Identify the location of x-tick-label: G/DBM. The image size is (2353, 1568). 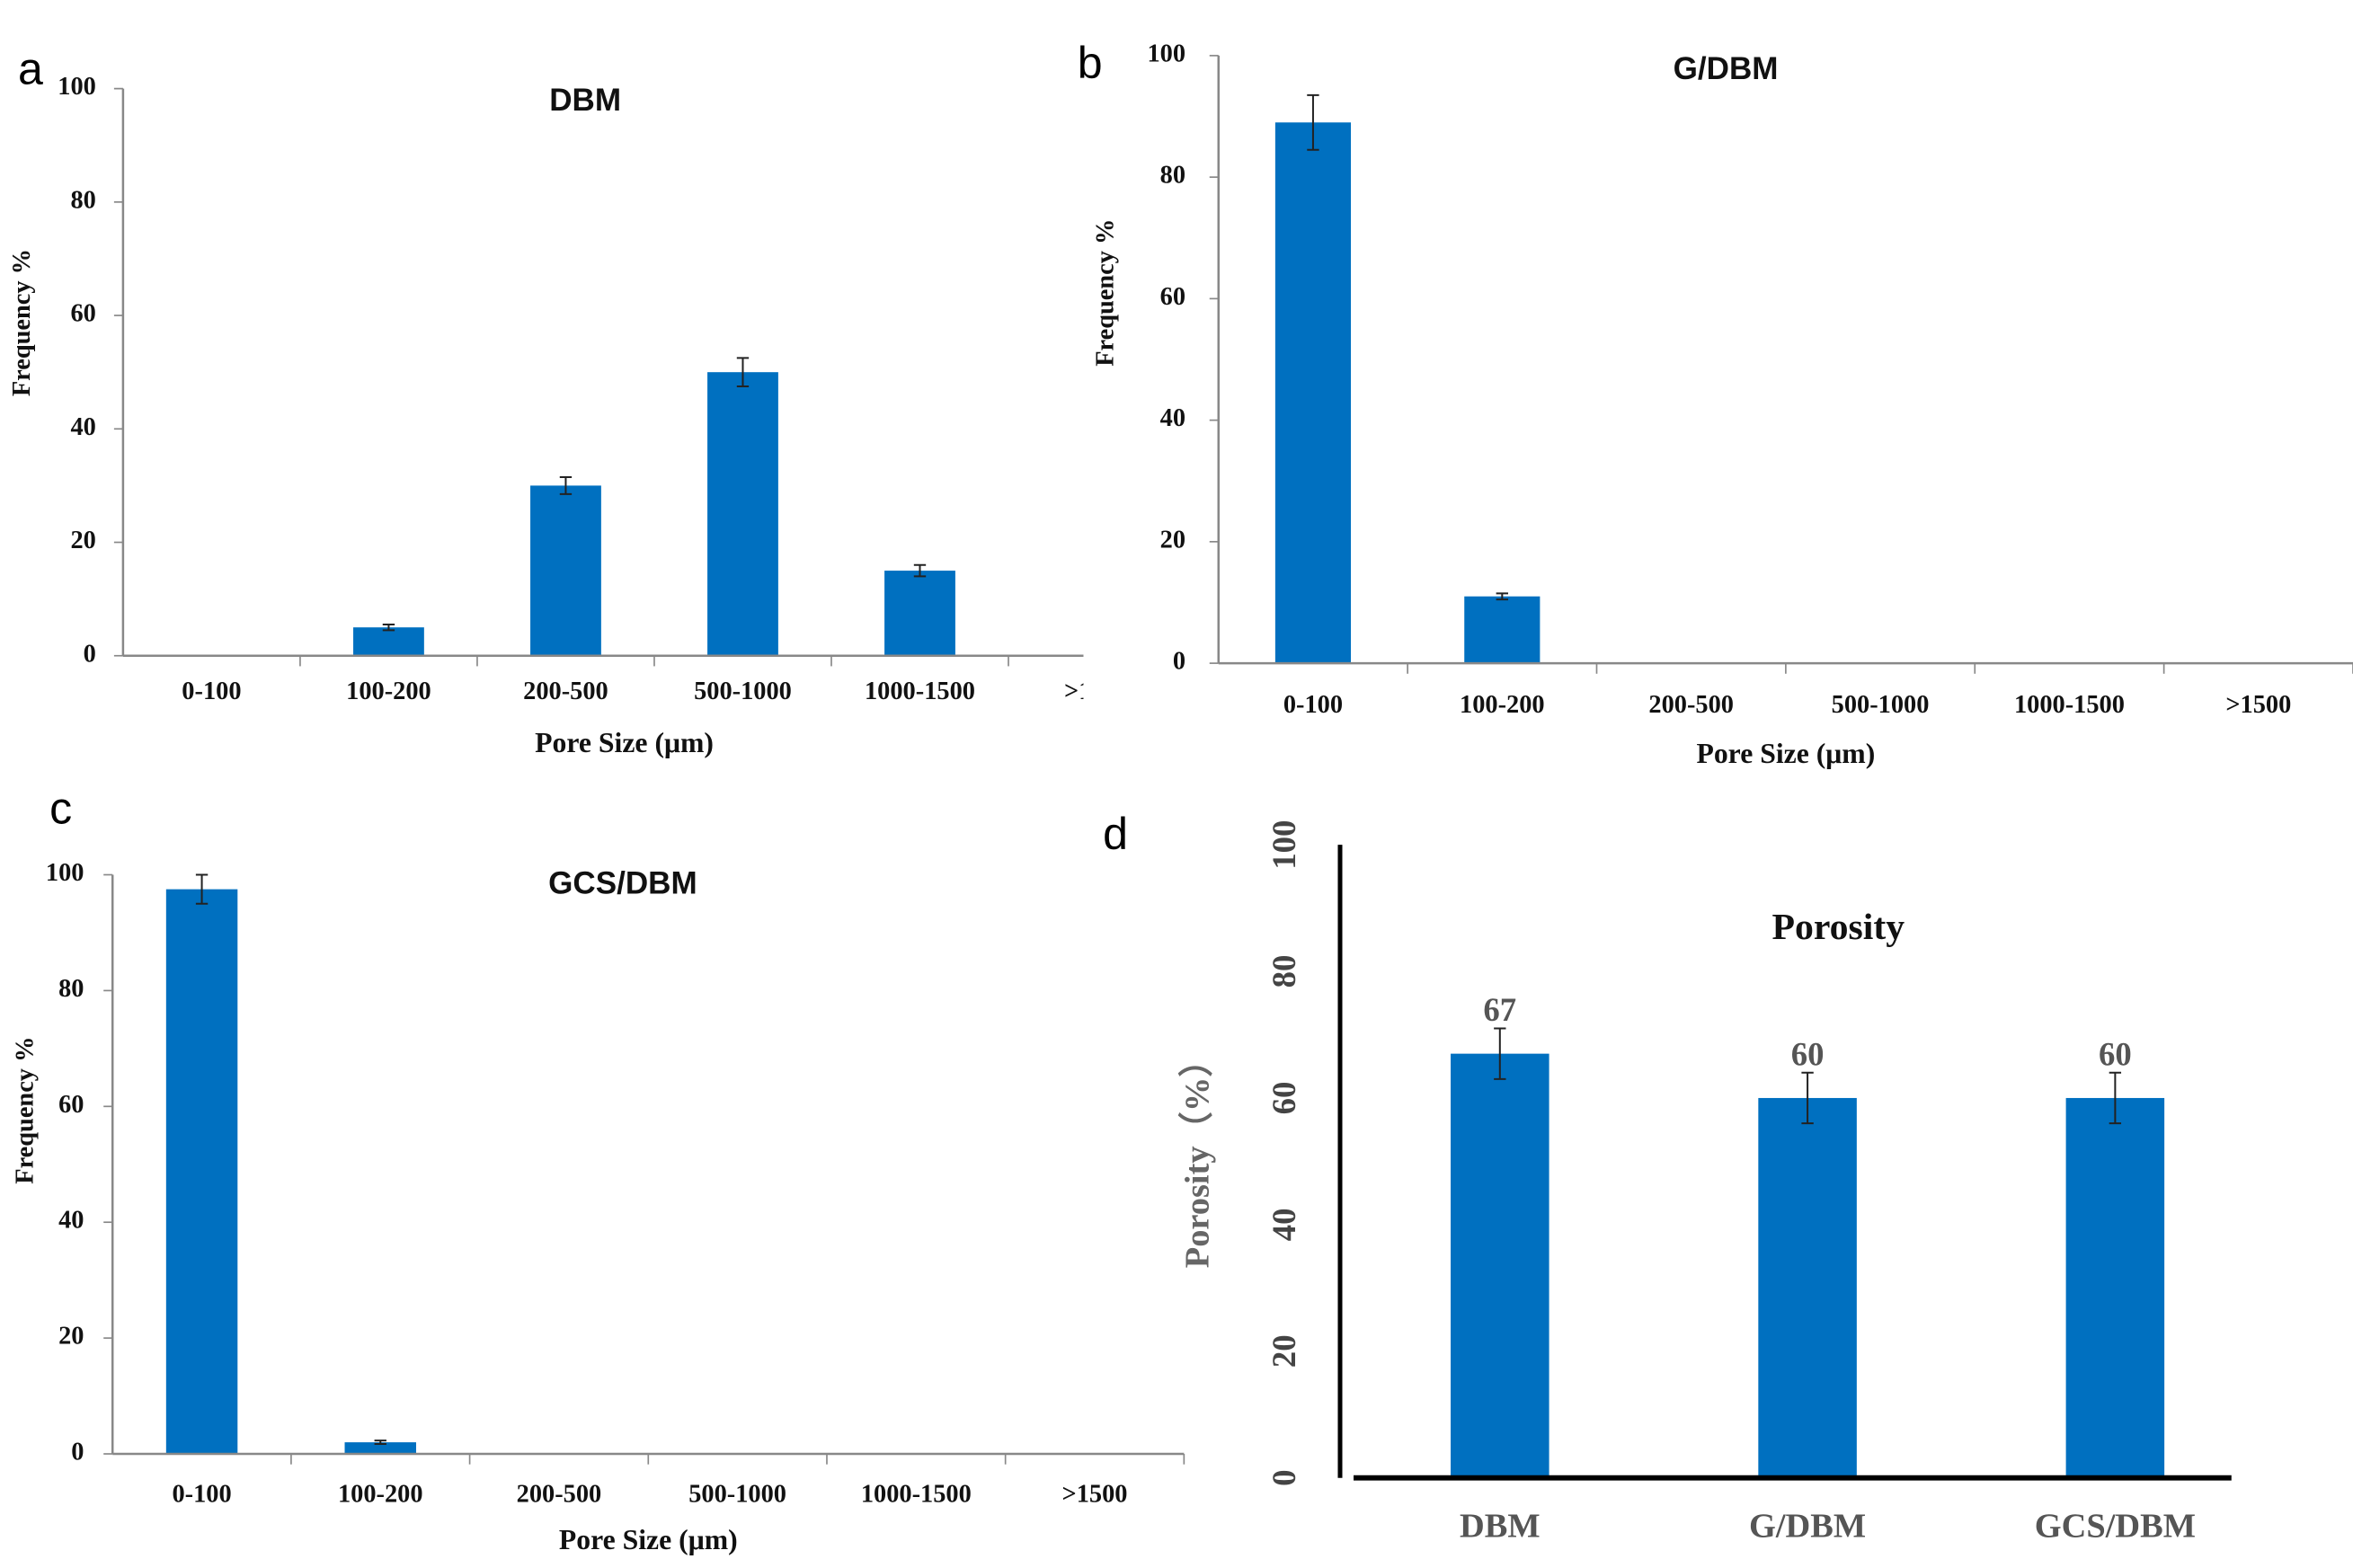
(1808, 1526).